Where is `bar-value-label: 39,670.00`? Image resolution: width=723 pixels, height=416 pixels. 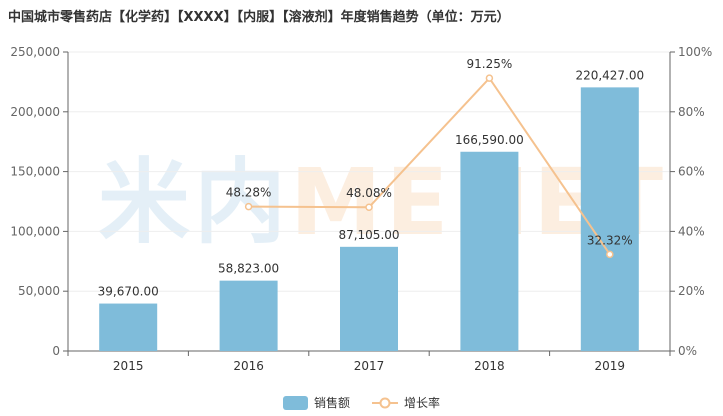 bar-value-label: 39,670.00 is located at coordinates (128, 292).